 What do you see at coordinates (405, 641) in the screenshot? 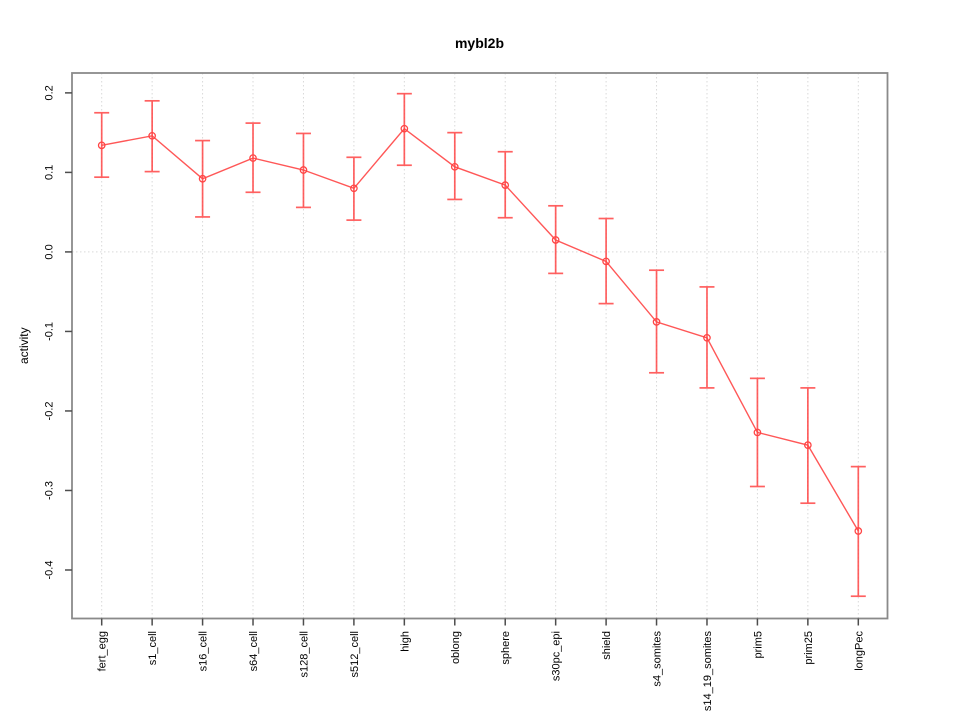
I see `x-tick-label: high` at bounding box center [405, 641].